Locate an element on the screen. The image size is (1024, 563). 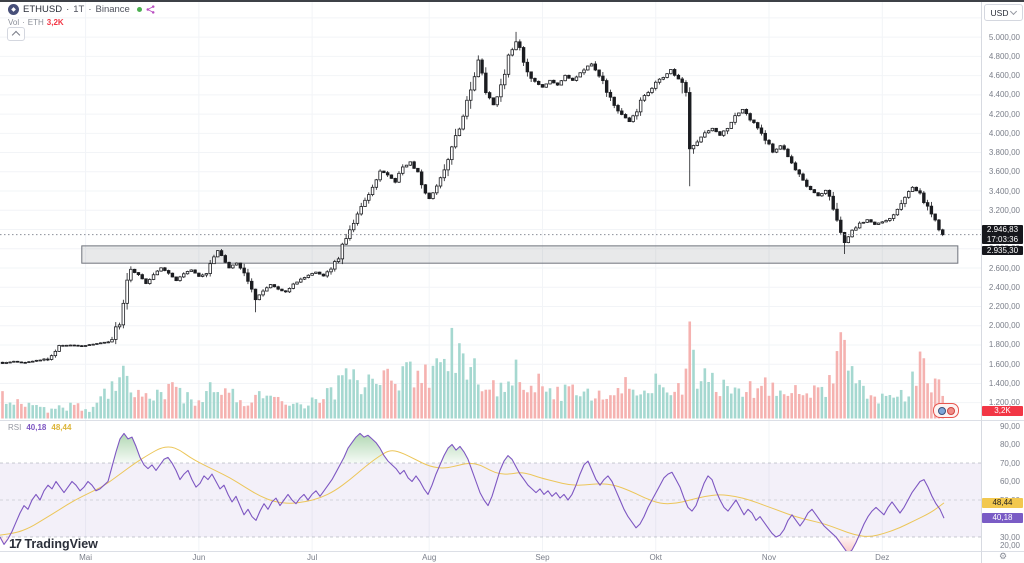
rsi-tick-label: 60,00 is located at coordinates (1009, 481).